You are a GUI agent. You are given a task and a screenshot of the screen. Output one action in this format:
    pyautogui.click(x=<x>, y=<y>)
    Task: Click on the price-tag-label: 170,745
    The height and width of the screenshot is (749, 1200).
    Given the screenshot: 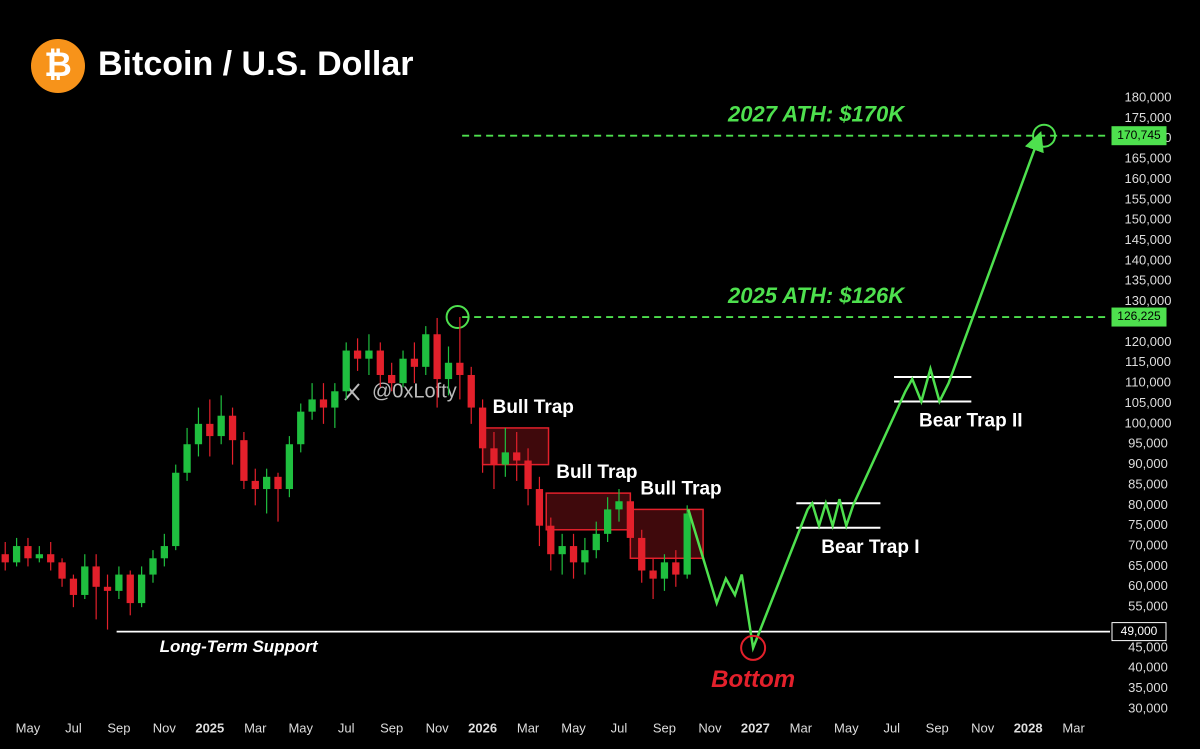 What is the action you would take?
    pyautogui.click(x=1139, y=135)
    